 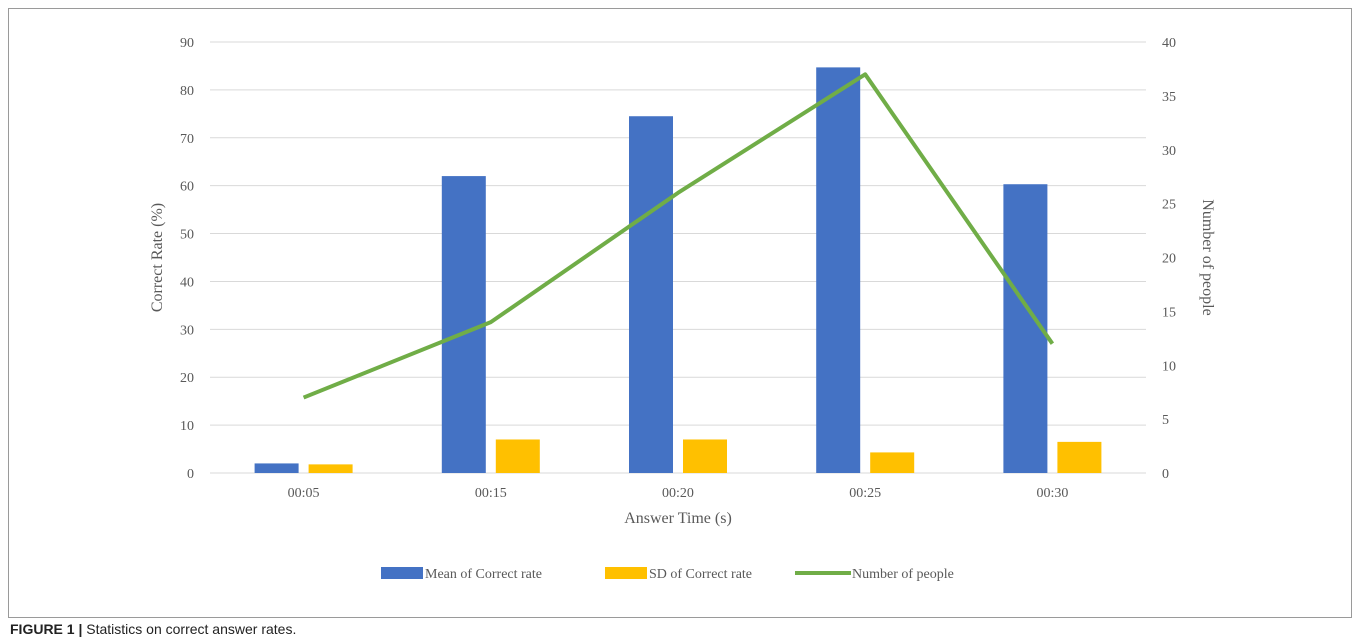 I want to click on x-tick-label: 00:15, so click(x=491, y=493).